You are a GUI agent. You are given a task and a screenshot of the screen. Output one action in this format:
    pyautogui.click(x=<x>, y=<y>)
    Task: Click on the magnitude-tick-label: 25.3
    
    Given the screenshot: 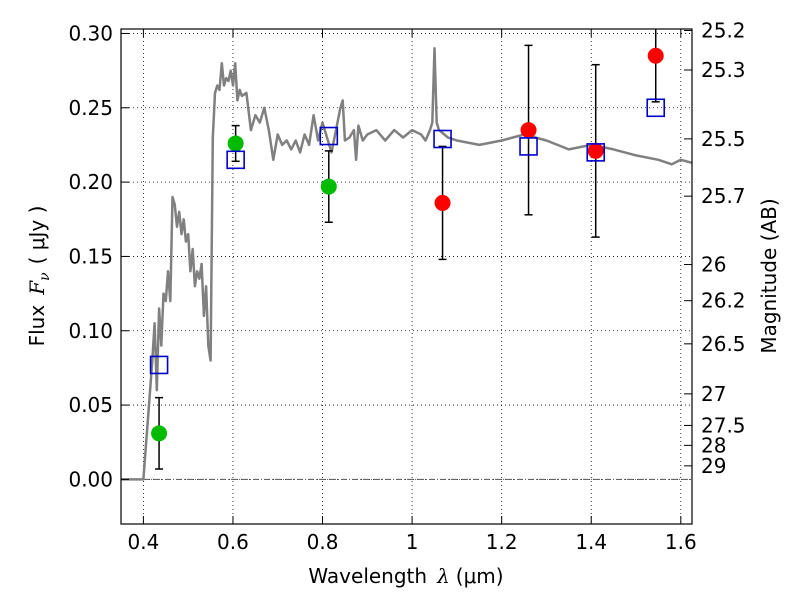 What is the action you would take?
    pyautogui.click(x=723, y=70)
    